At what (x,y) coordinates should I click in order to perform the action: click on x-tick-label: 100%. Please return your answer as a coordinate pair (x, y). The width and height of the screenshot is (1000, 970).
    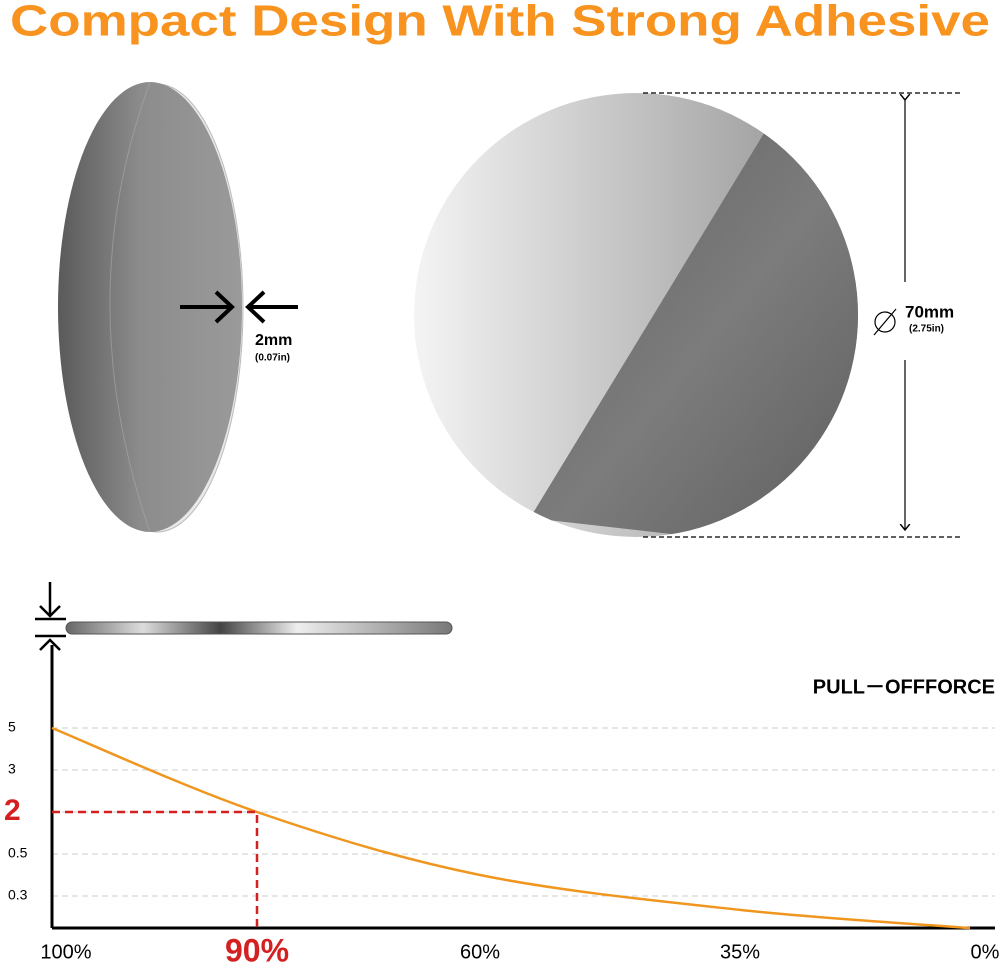
    Looking at the image, I should click on (65, 952).